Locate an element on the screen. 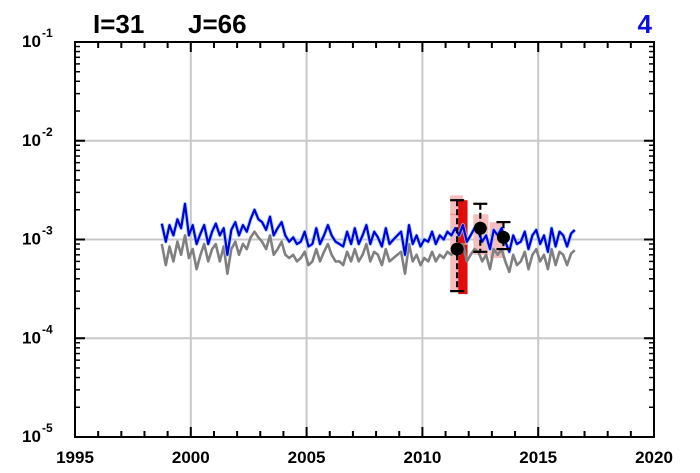  model-series is located at coordinates (368, 238).